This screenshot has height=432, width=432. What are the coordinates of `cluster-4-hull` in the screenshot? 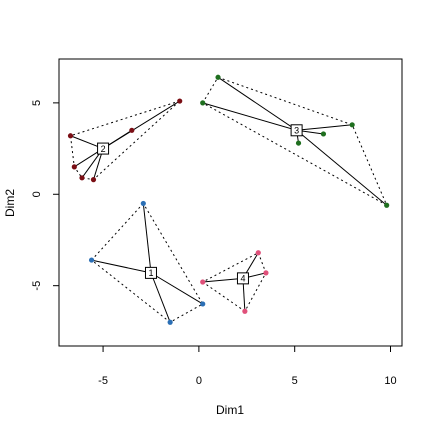 It's located at (234, 282).